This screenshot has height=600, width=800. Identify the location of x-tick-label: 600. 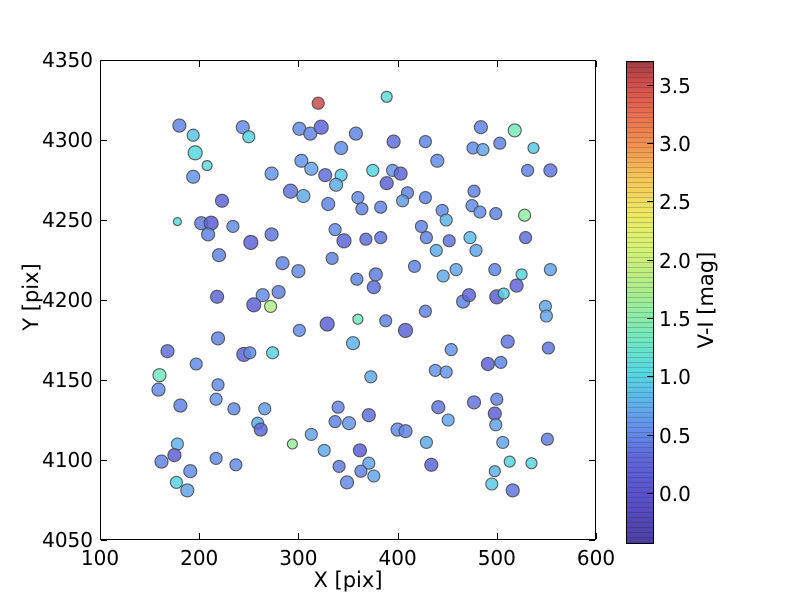
(596, 558).